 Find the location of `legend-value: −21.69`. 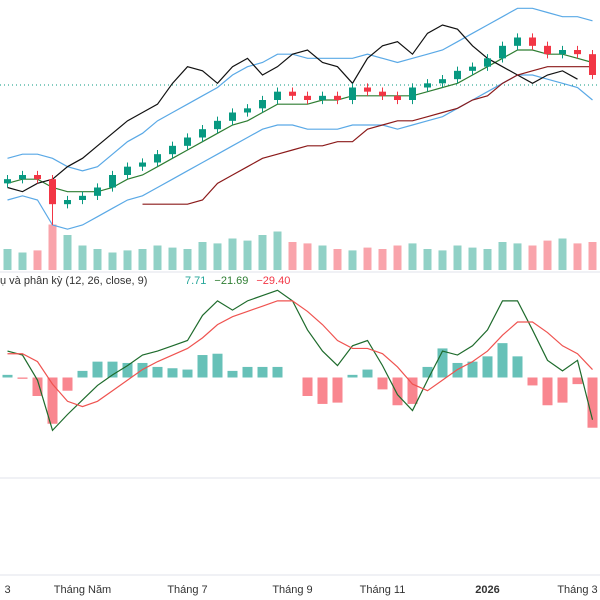

legend-value: −21.69 is located at coordinates (231, 281).